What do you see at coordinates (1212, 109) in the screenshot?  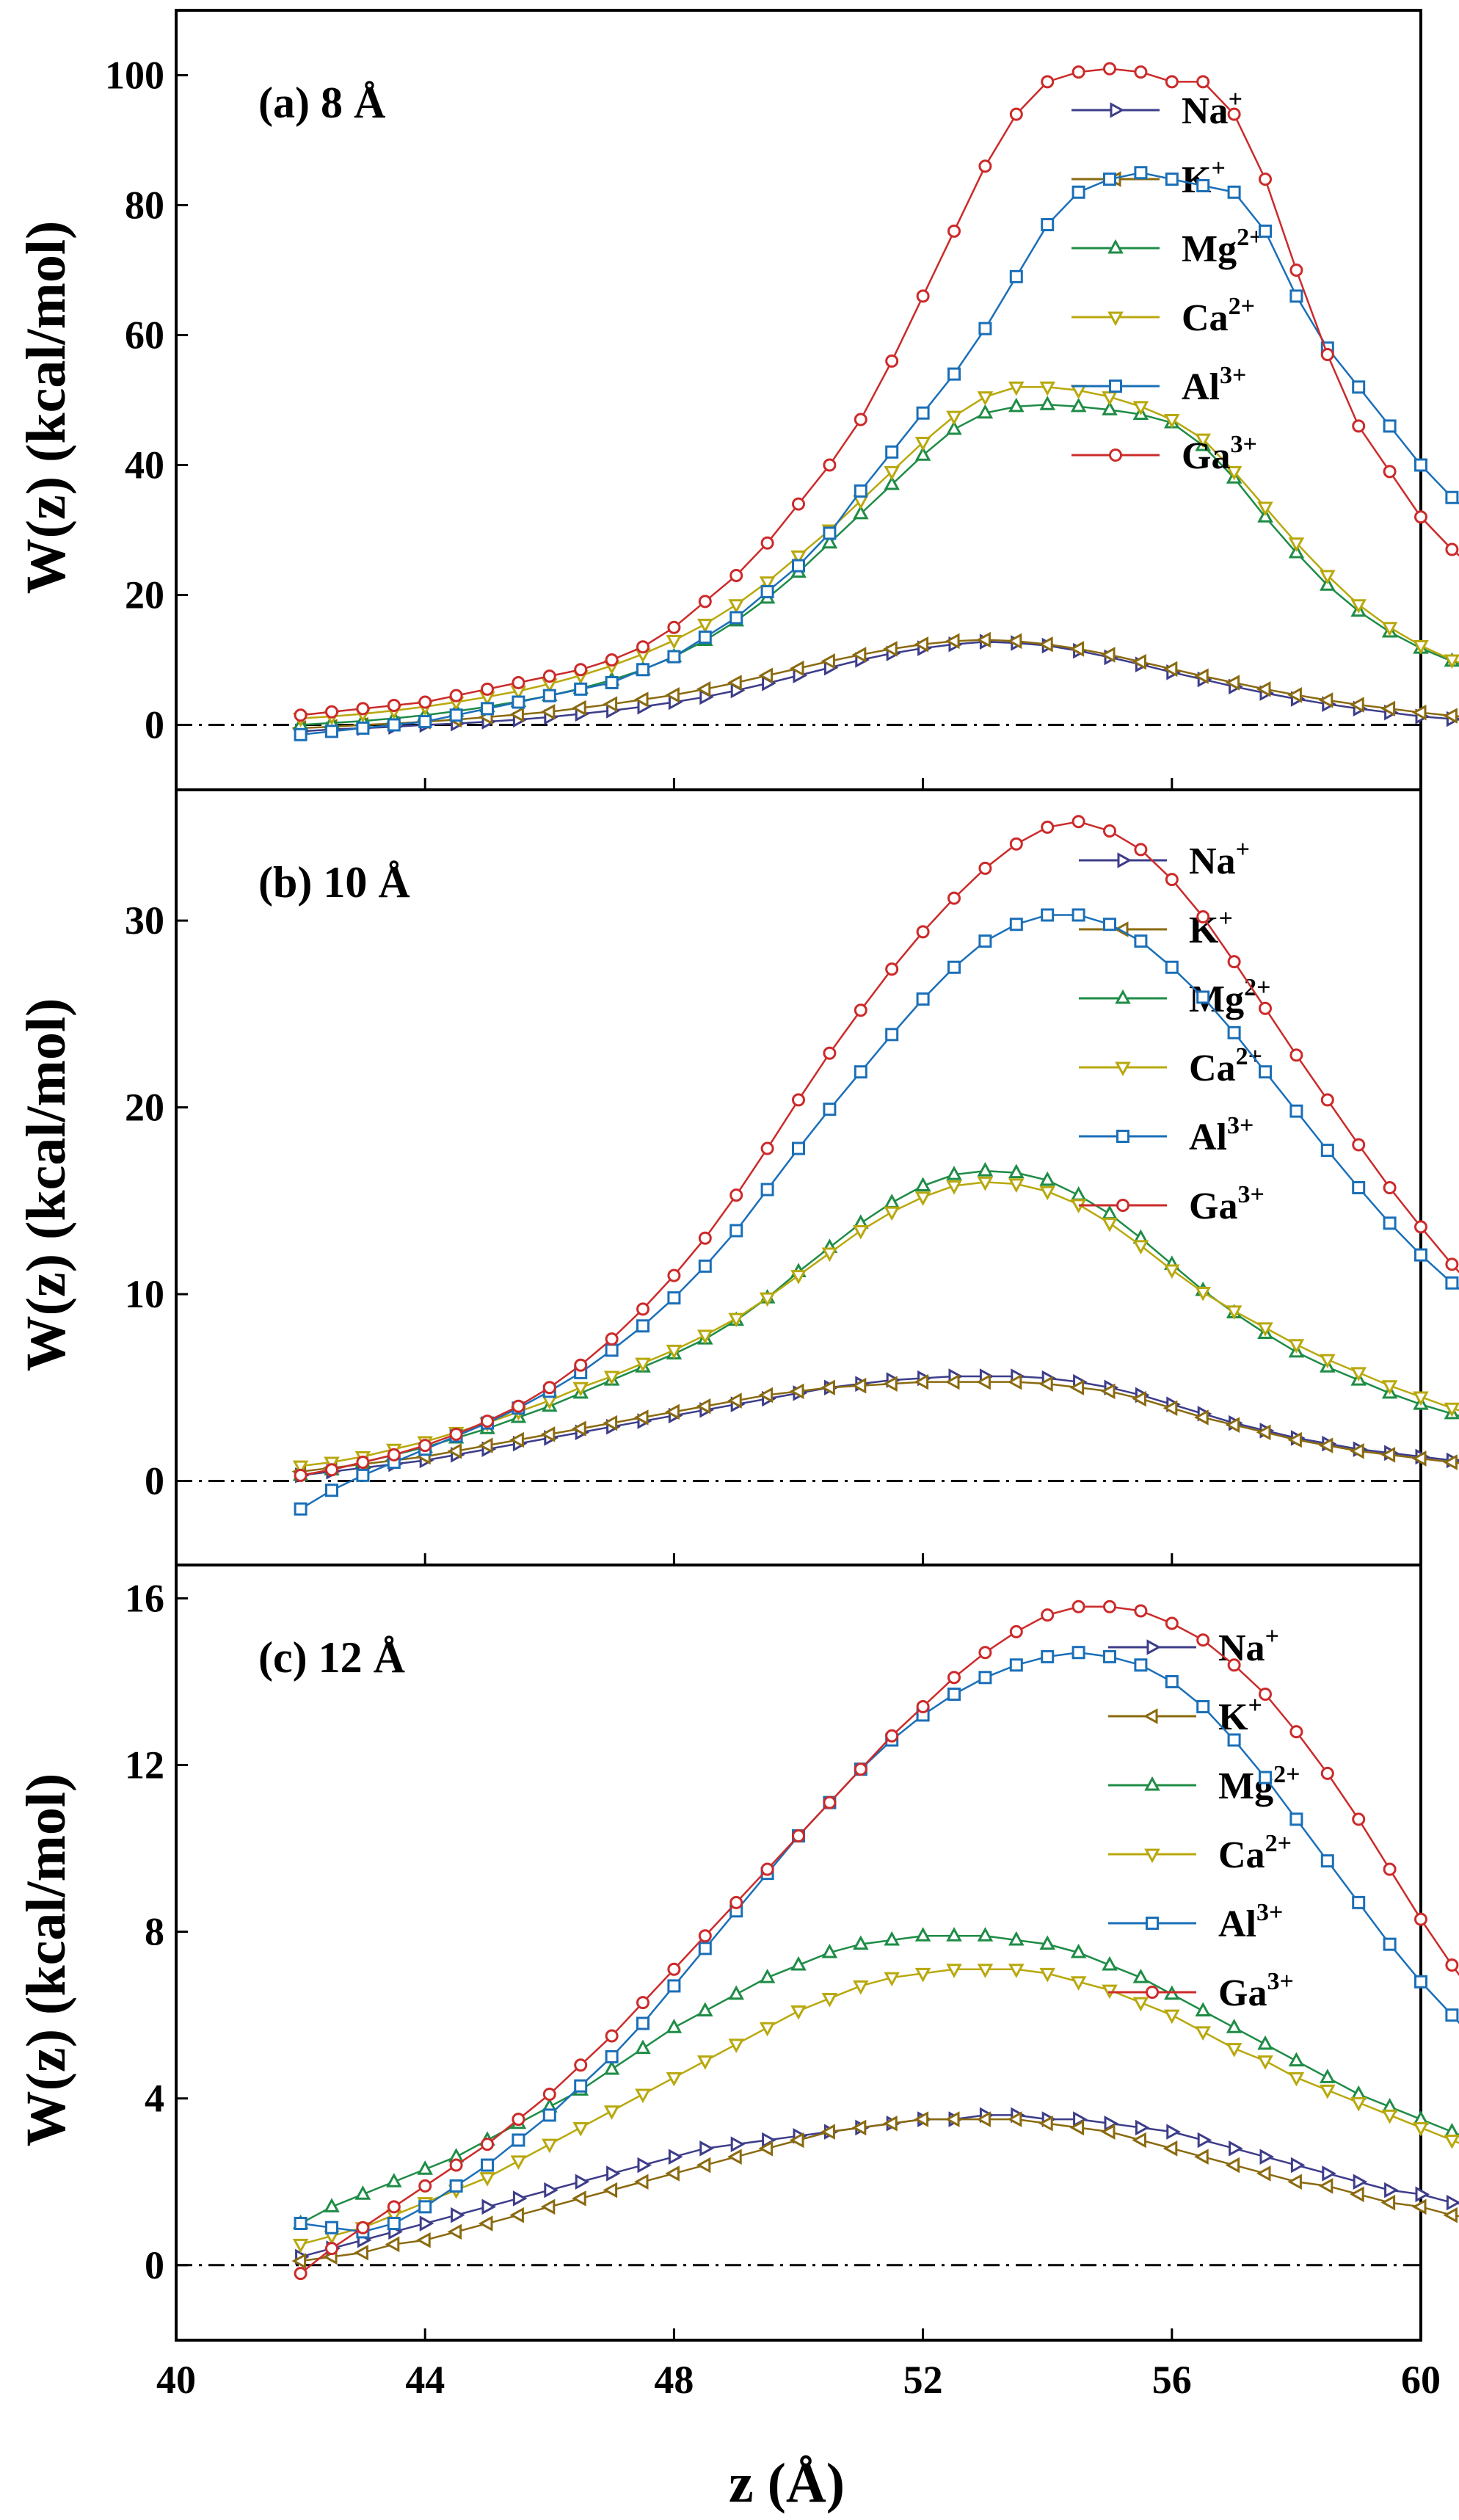 I see `legend-label: Na+` at bounding box center [1212, 109].